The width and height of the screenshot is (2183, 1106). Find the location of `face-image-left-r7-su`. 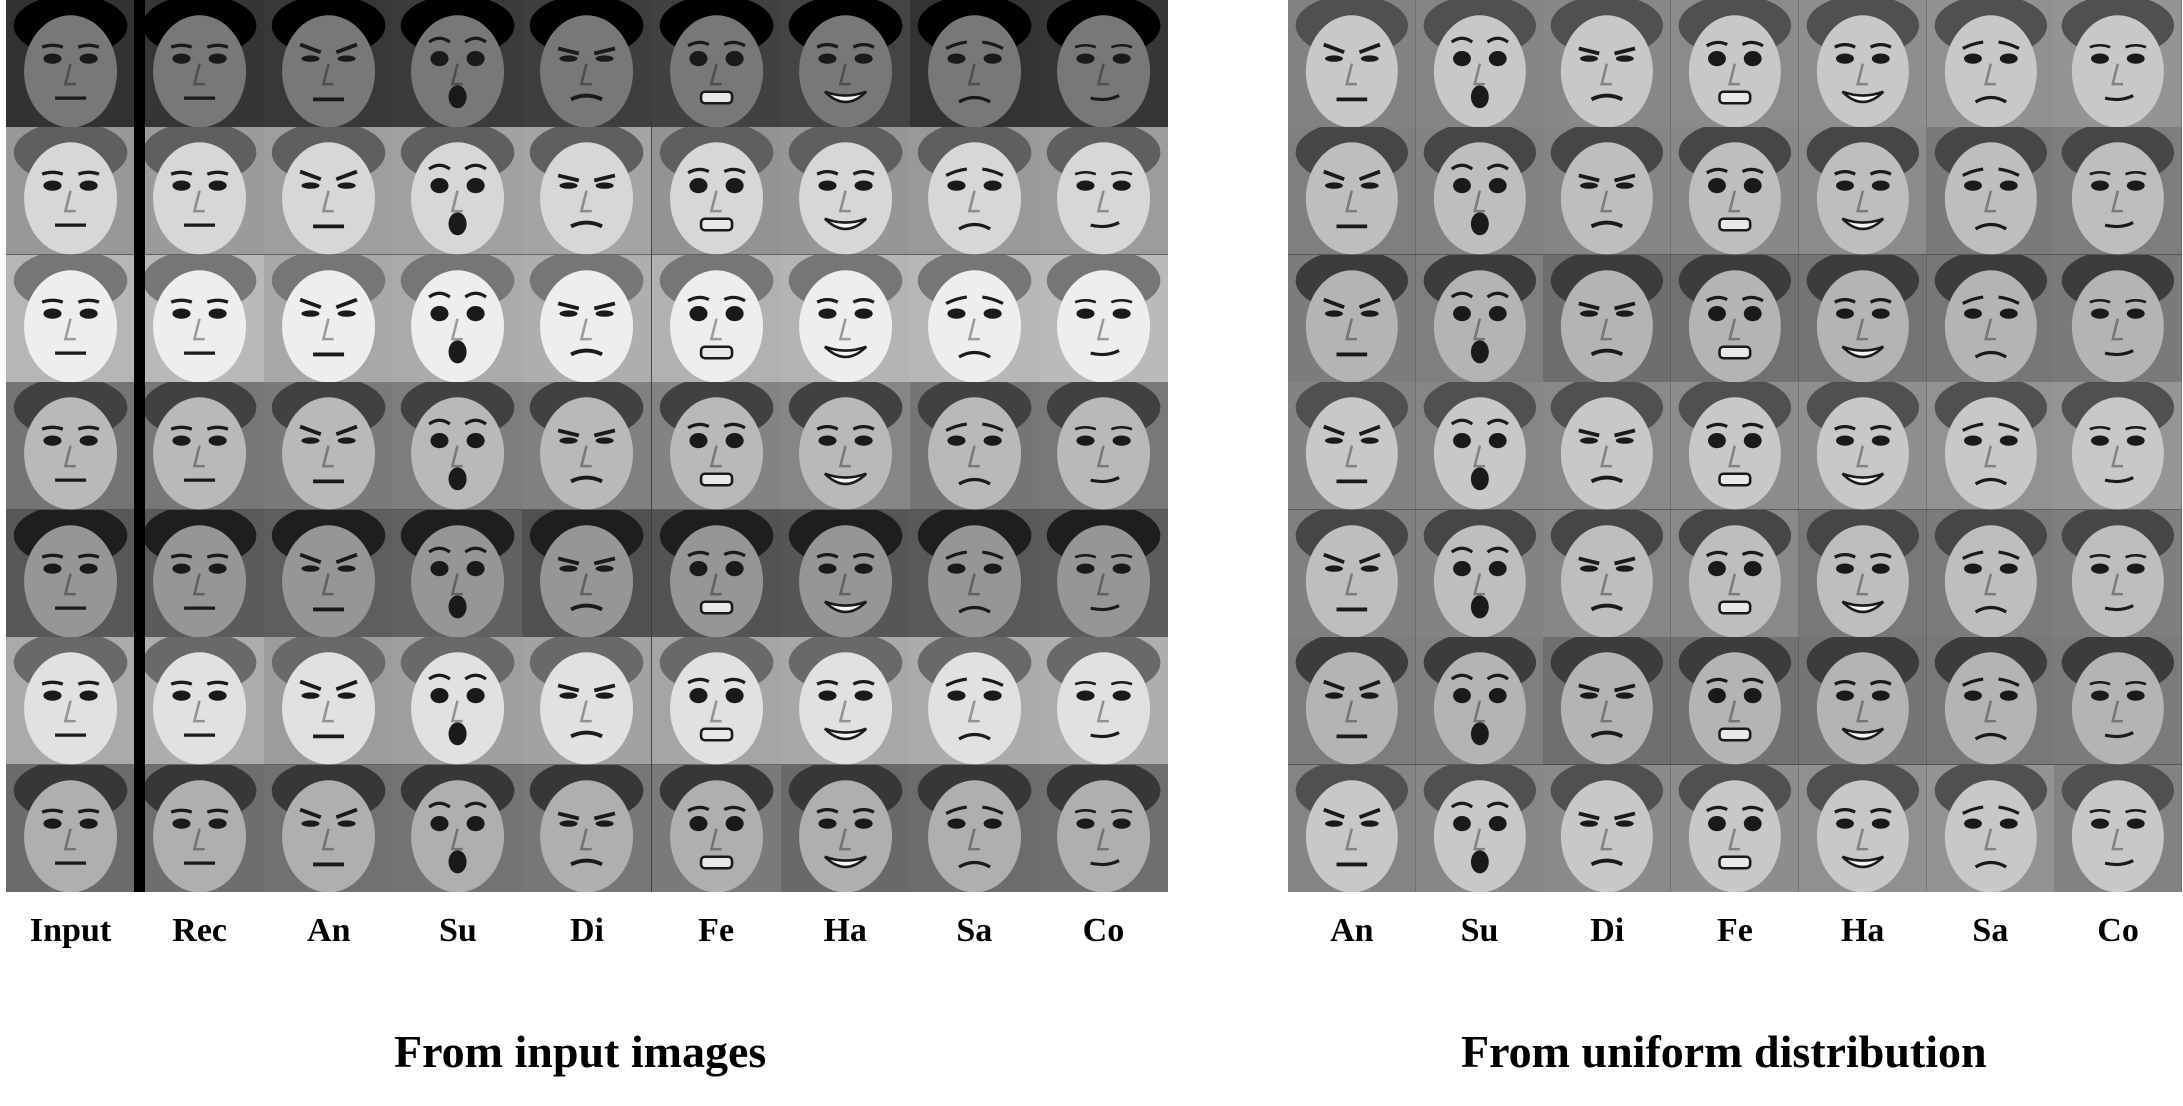

face-image-left-r7-su is located at coordinates (458, 828).